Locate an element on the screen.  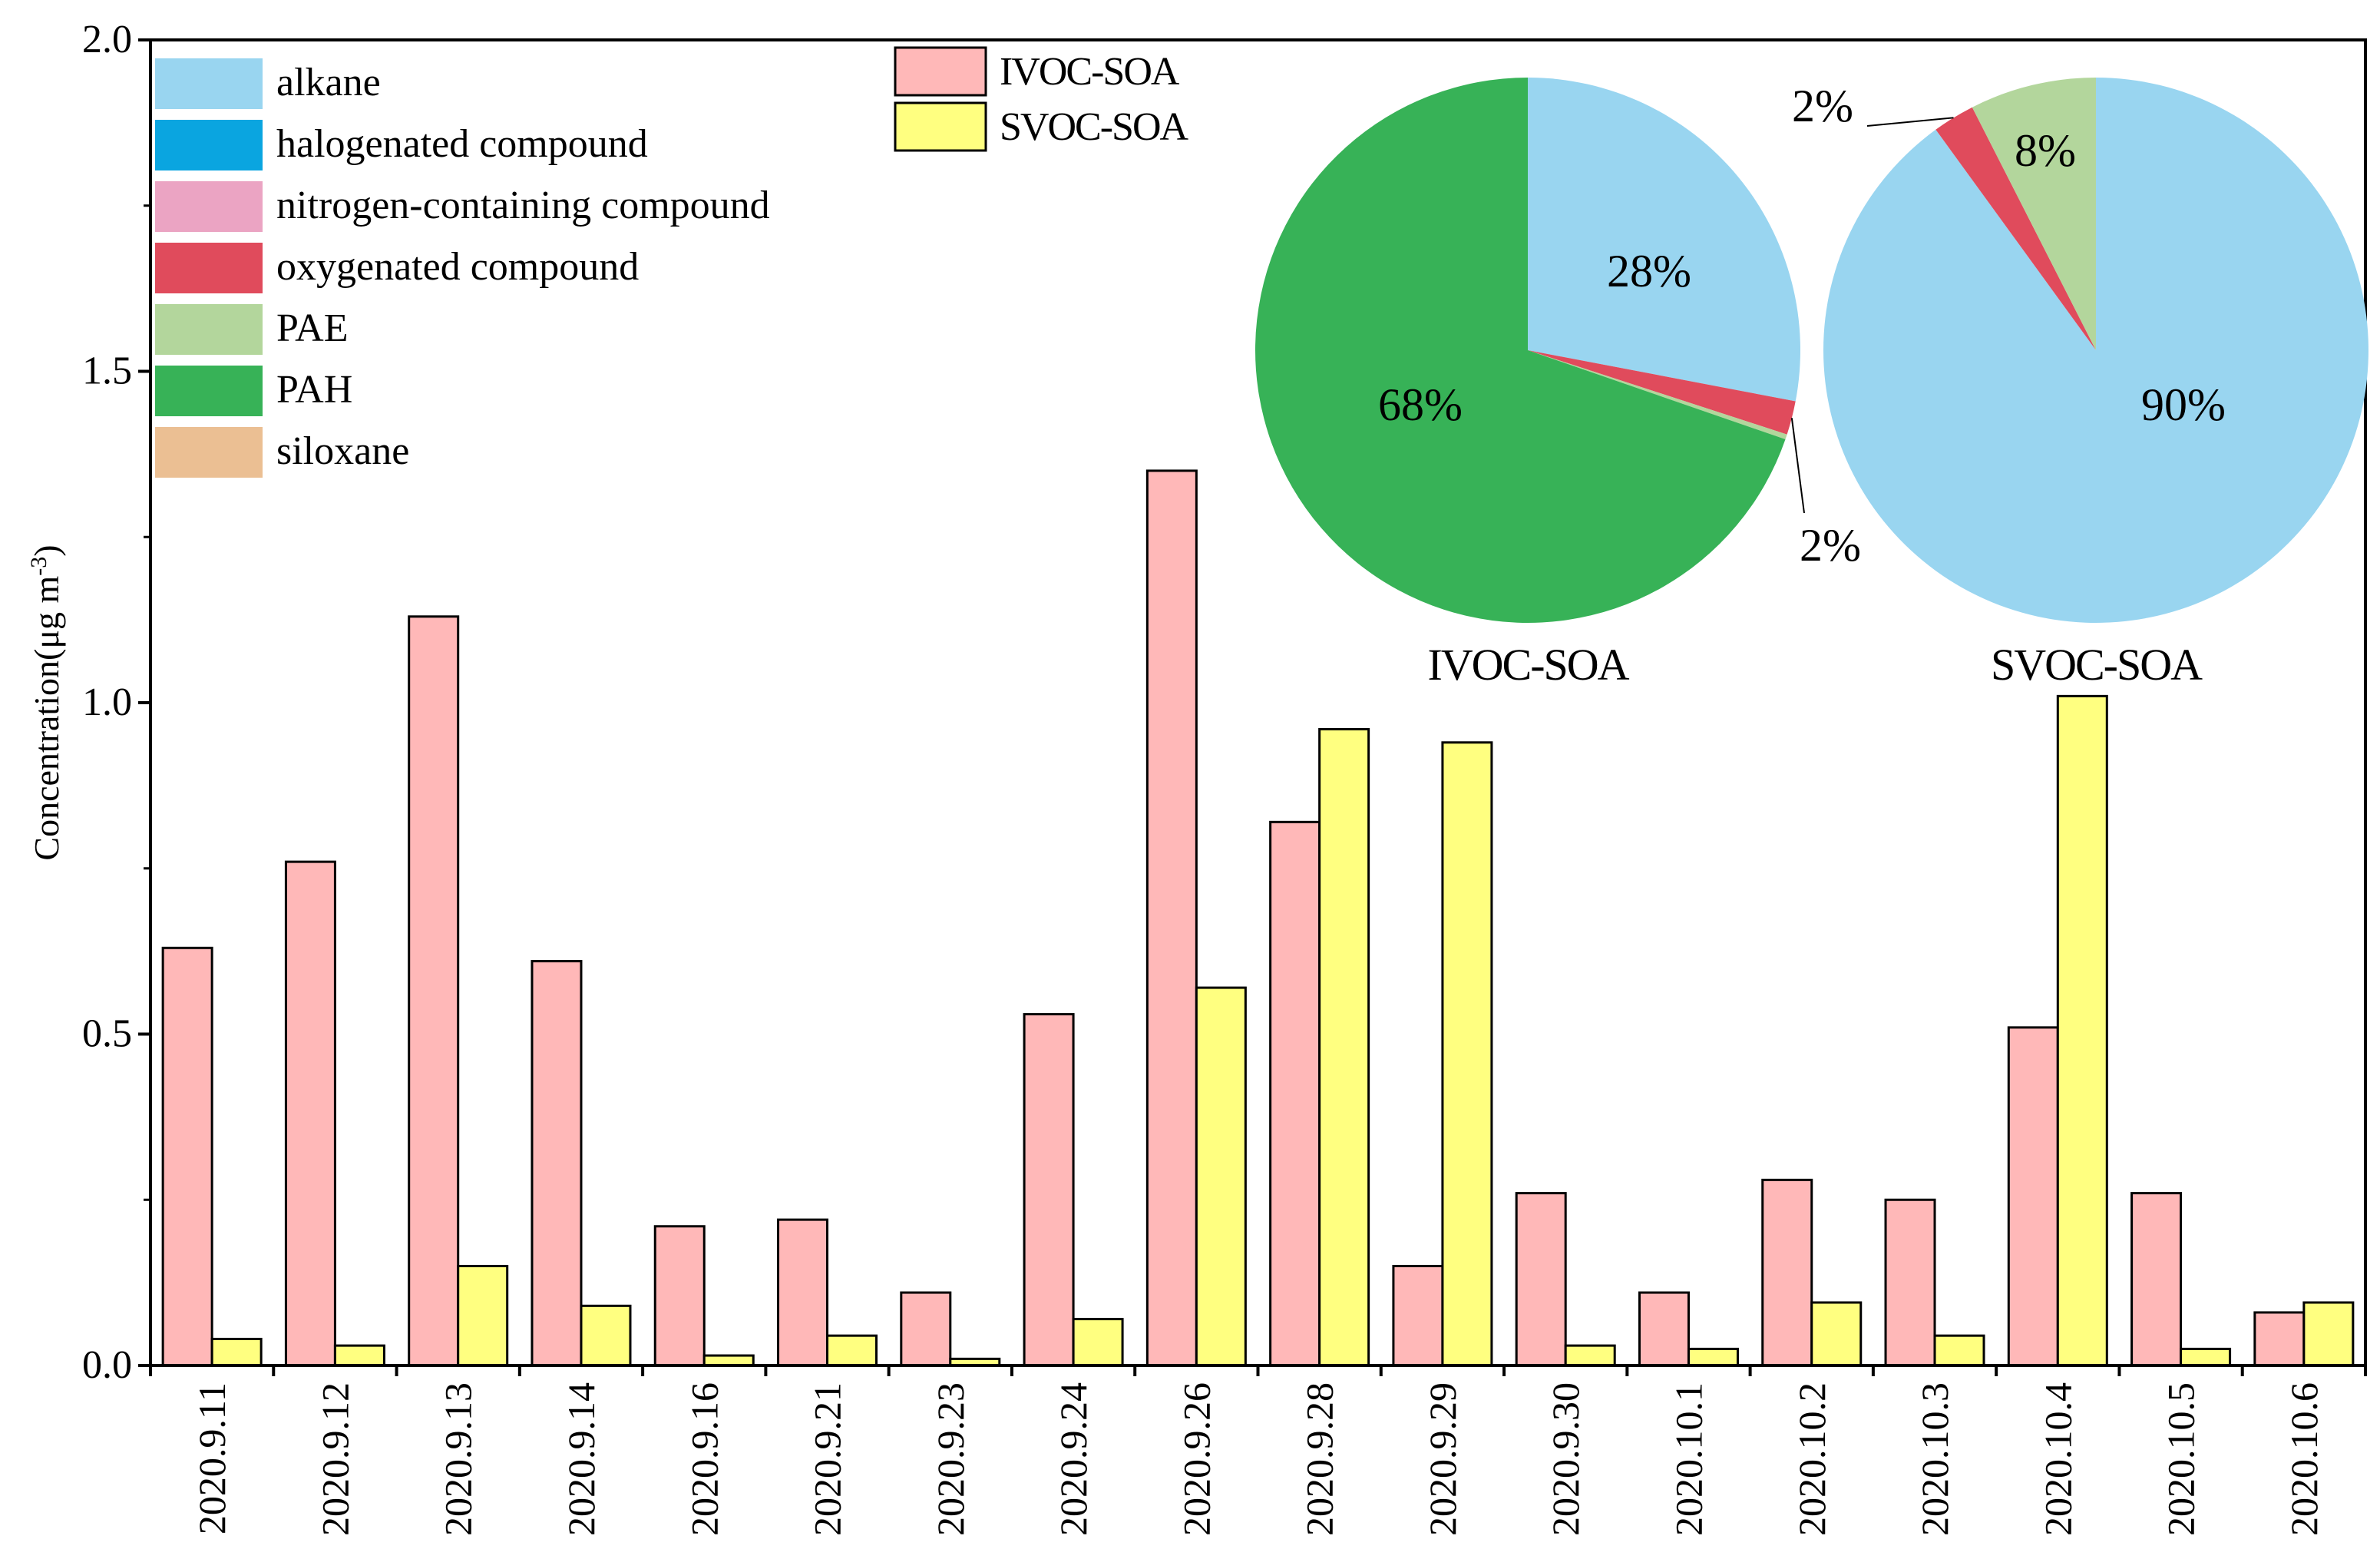
series-legend: IVOC-SOA SVOC-SOA is located at coordinates (1042, 99).